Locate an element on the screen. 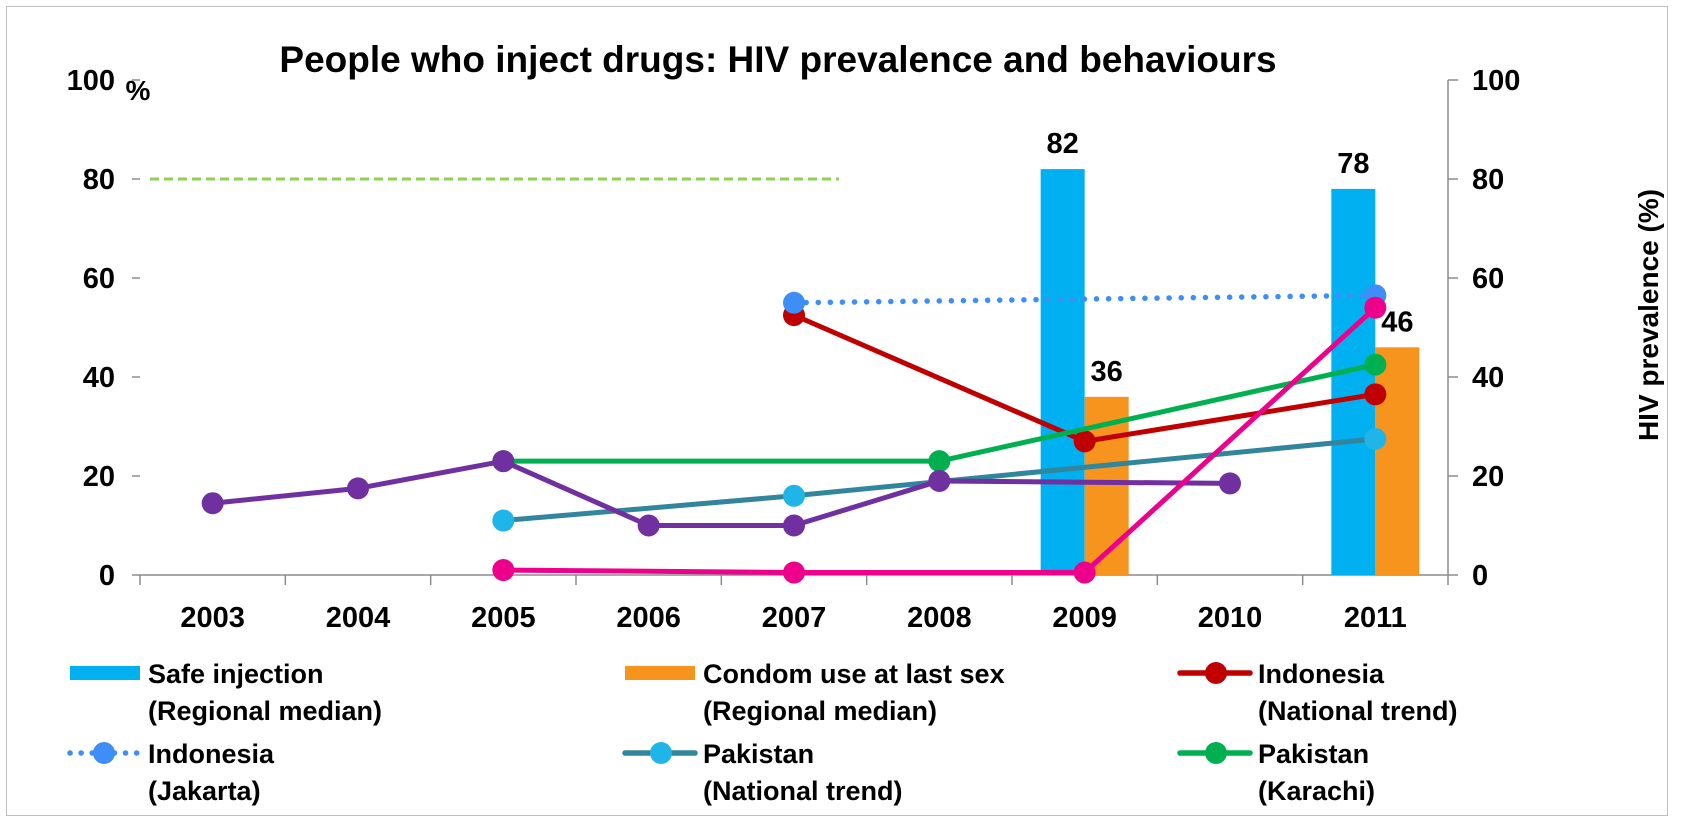  legend-label: Safe injection is located at coordinates (236, 674).